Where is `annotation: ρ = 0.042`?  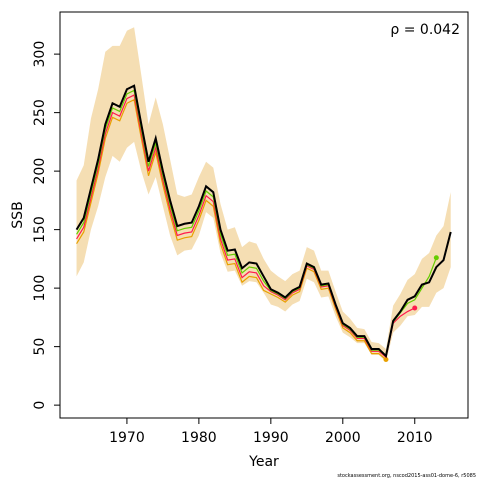 annotation: ρ = 0.042 is located at coordinates (425, 30).